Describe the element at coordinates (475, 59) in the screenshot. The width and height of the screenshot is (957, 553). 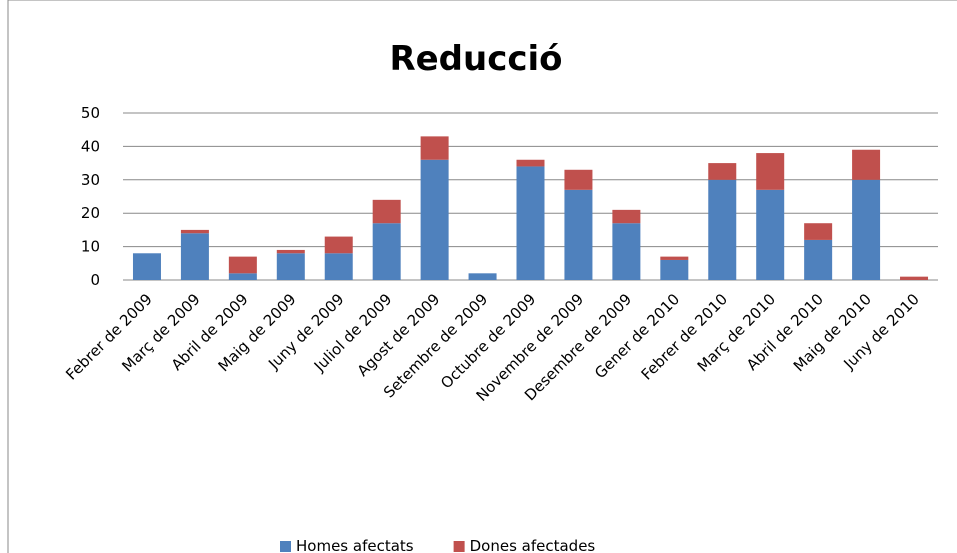
I see `chart-title: Reducció` at that location.